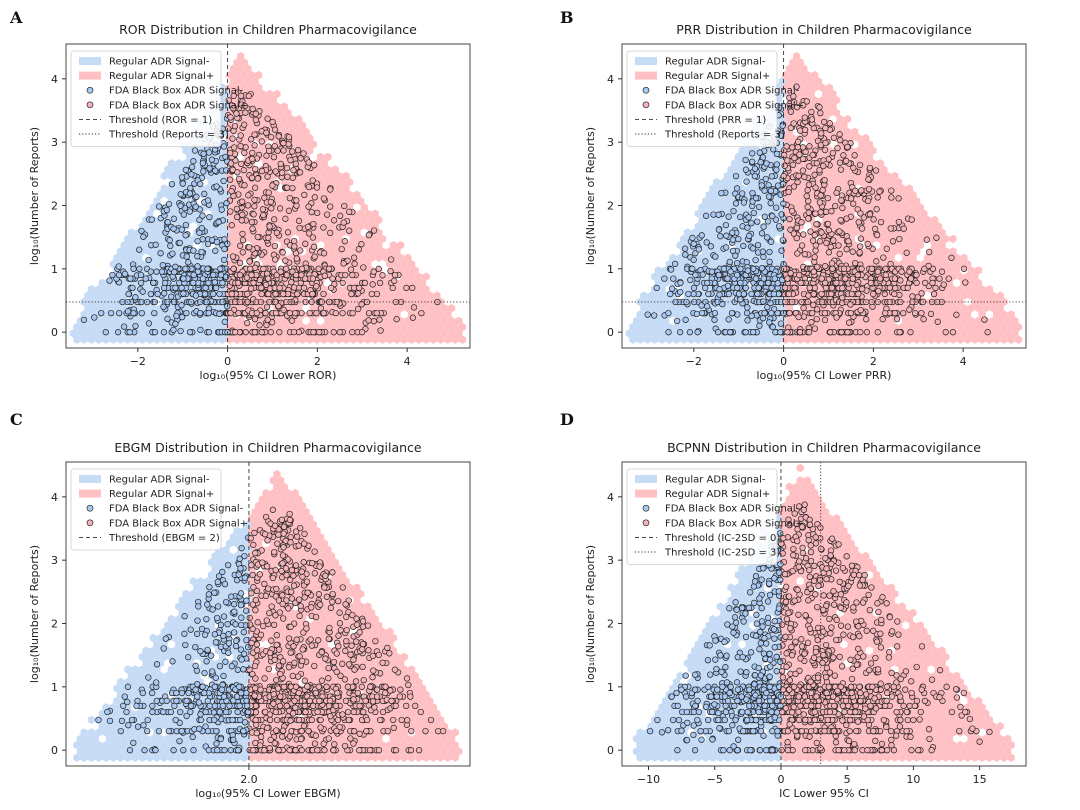  I want to click on legend-swatch, so click(90, 479).